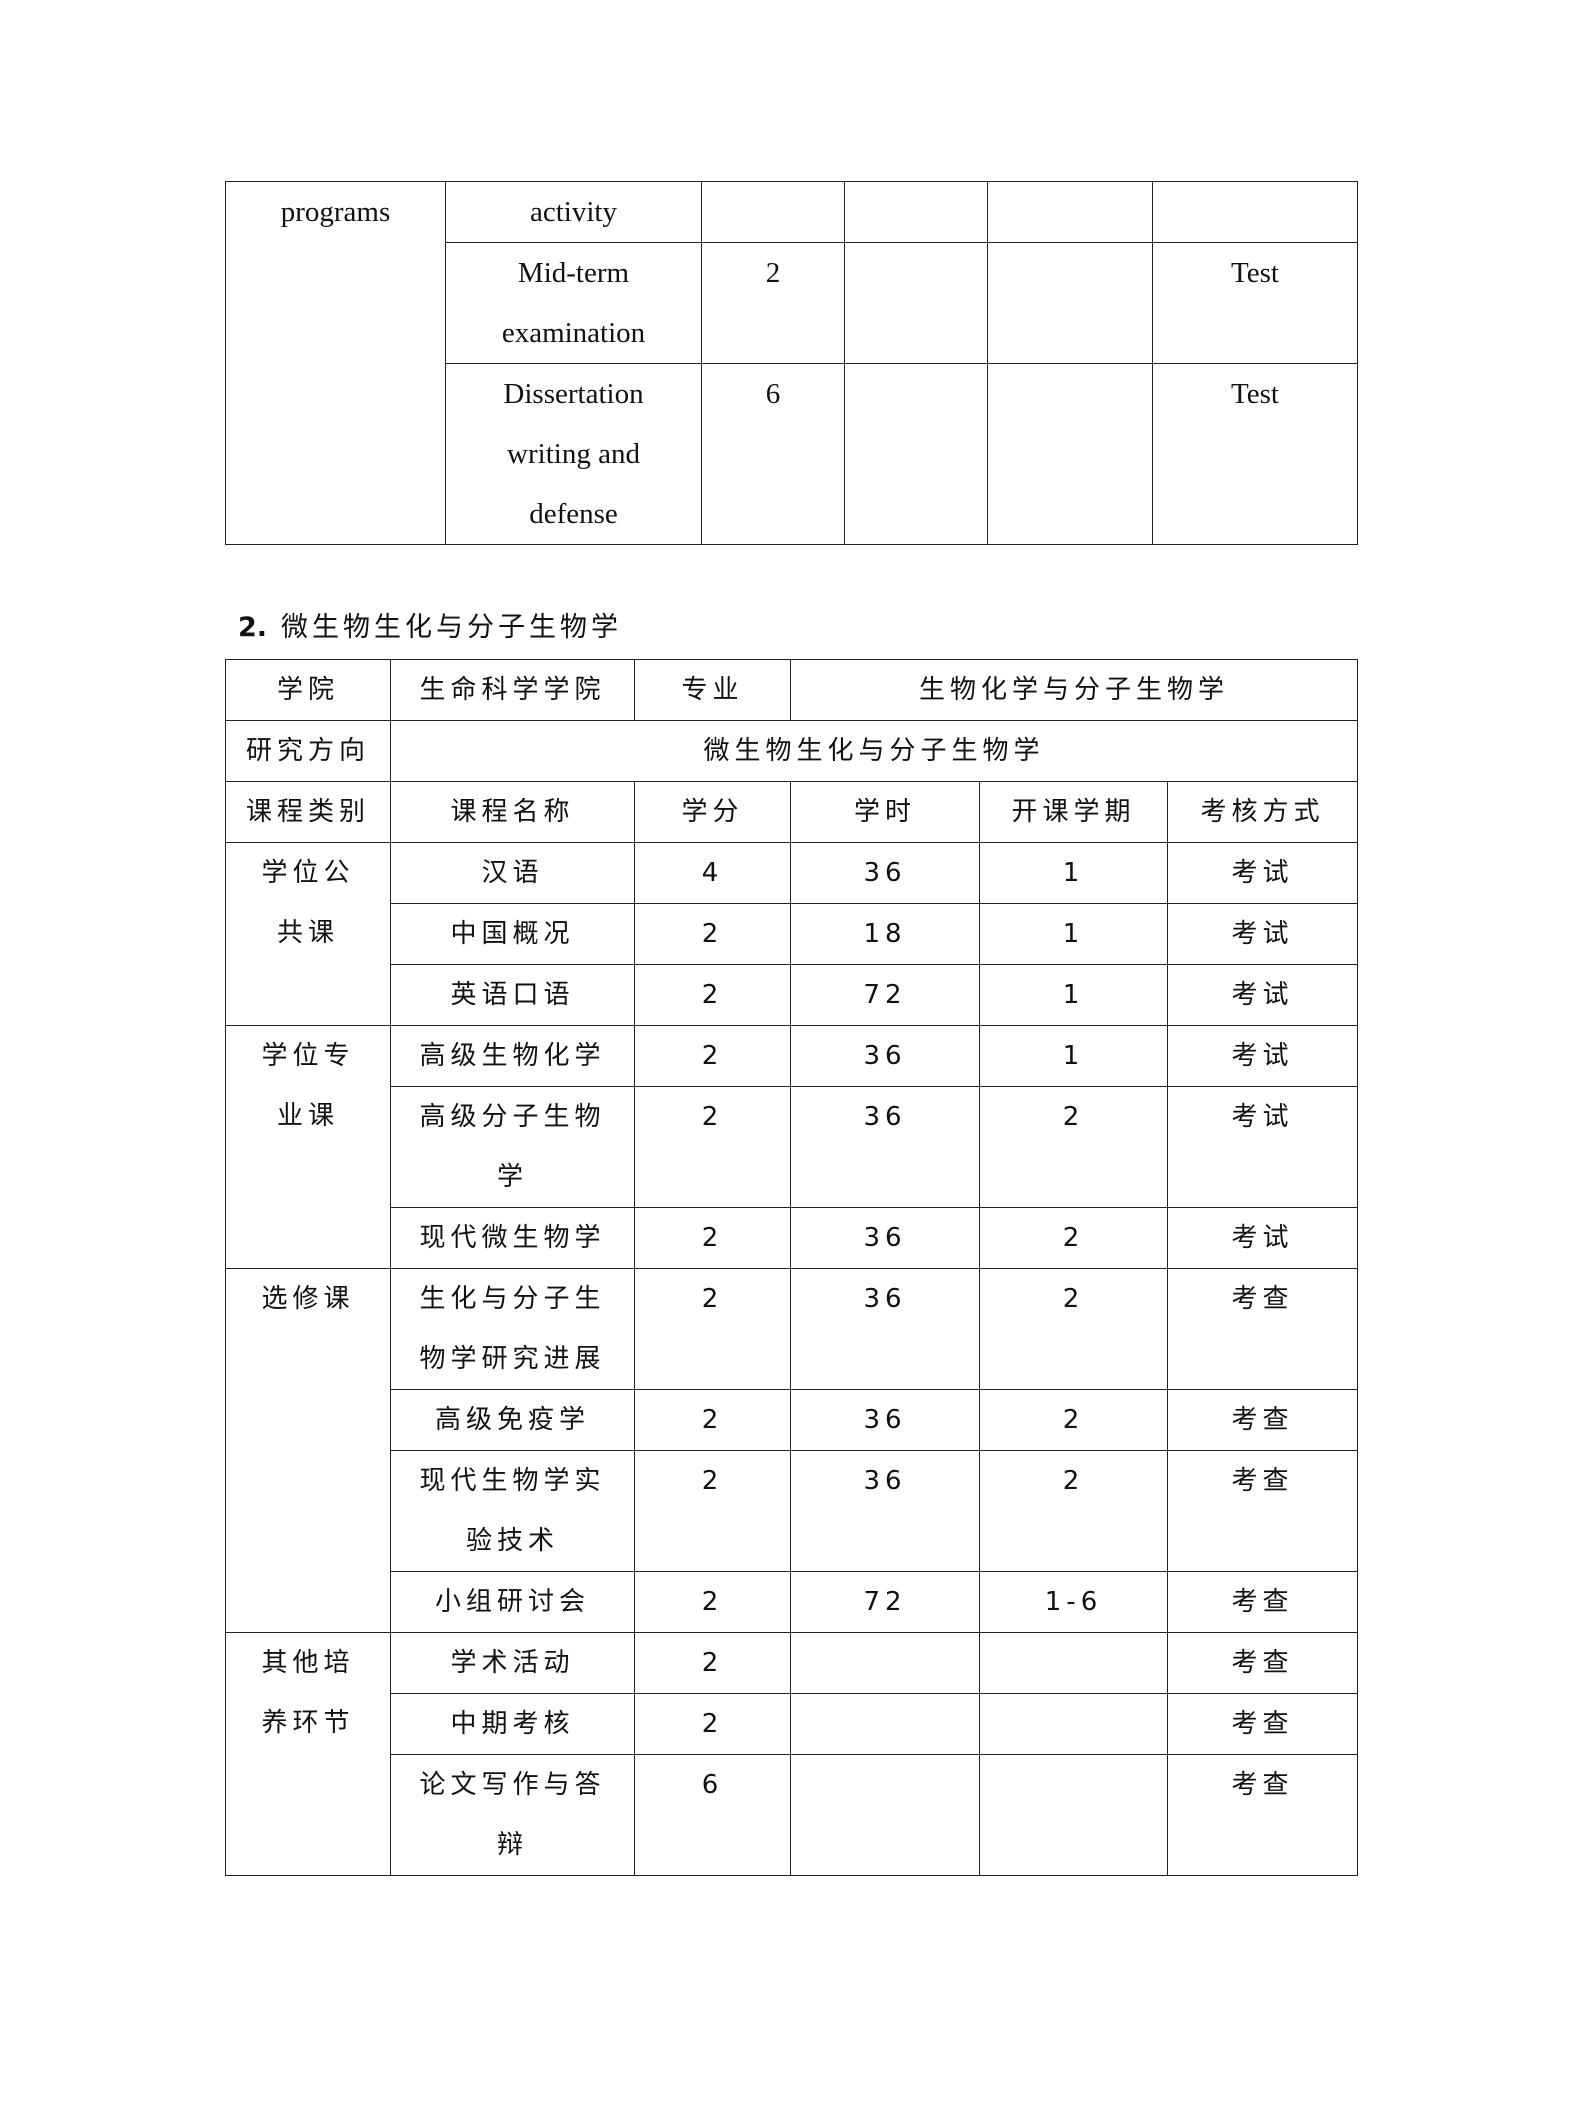  Describe the element at coordinates (512, 1420) in the screenshot. I see `course-name: 高级免疫学` at that location.